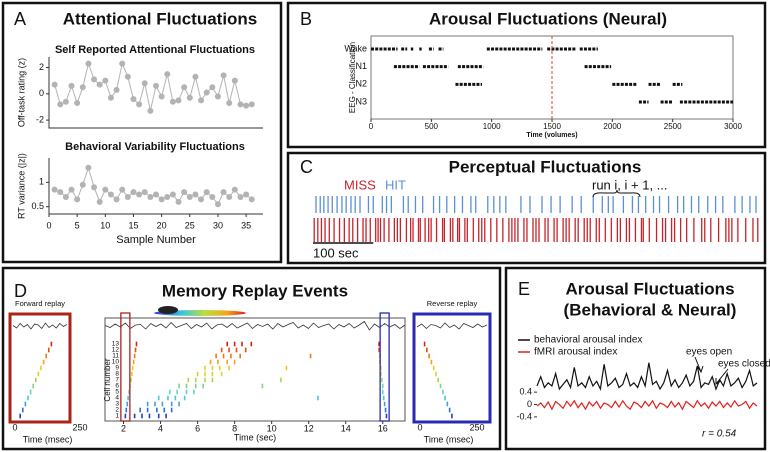 Image resolution: width=770 pixels, height=452 pixels. Describe the element at coordinates (107, 379) in the screenshot. I see `y-axis-label: Cell number` at that location.